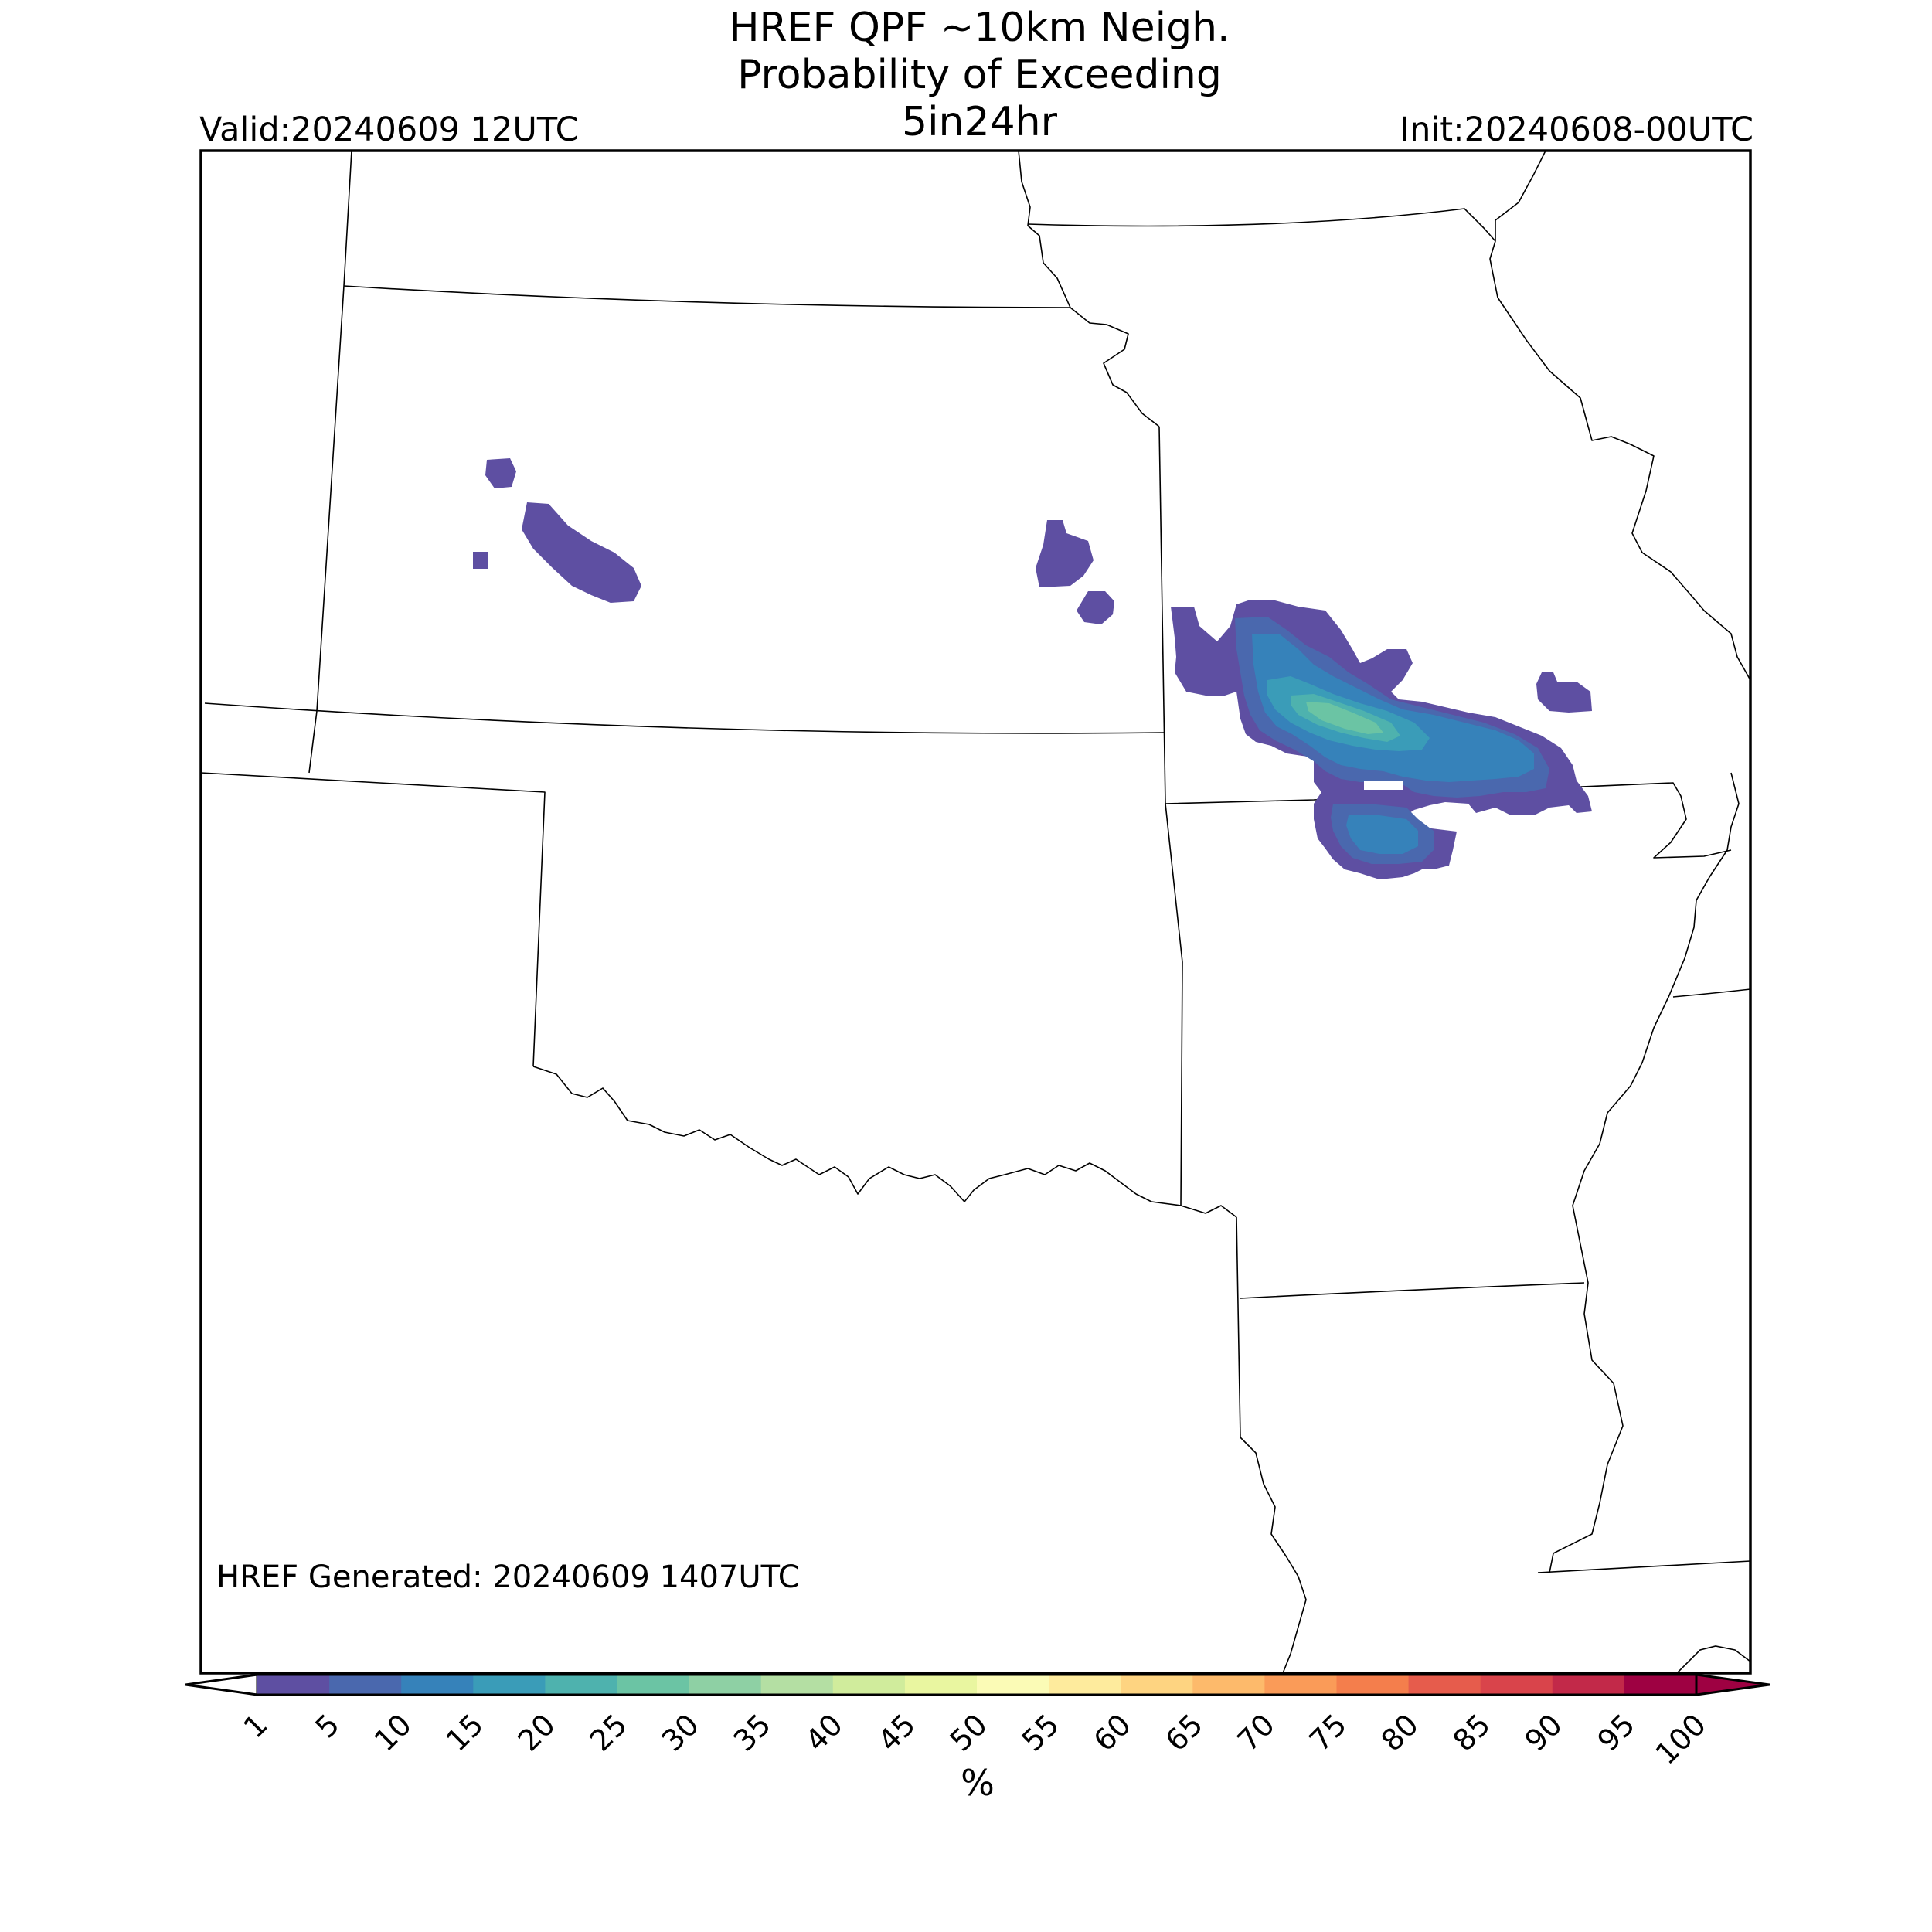 This screenshot has width=1932, height=1932. Describe the element at coordinates (685, 718) in the screenshot. I see `kansas-south-border` at that location.